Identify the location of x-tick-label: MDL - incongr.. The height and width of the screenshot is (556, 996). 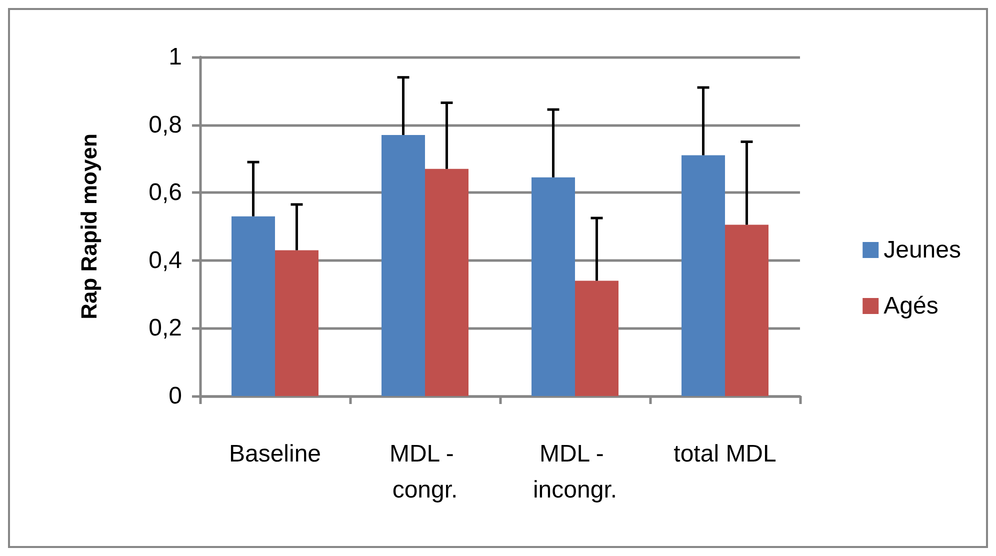
(575, 472).